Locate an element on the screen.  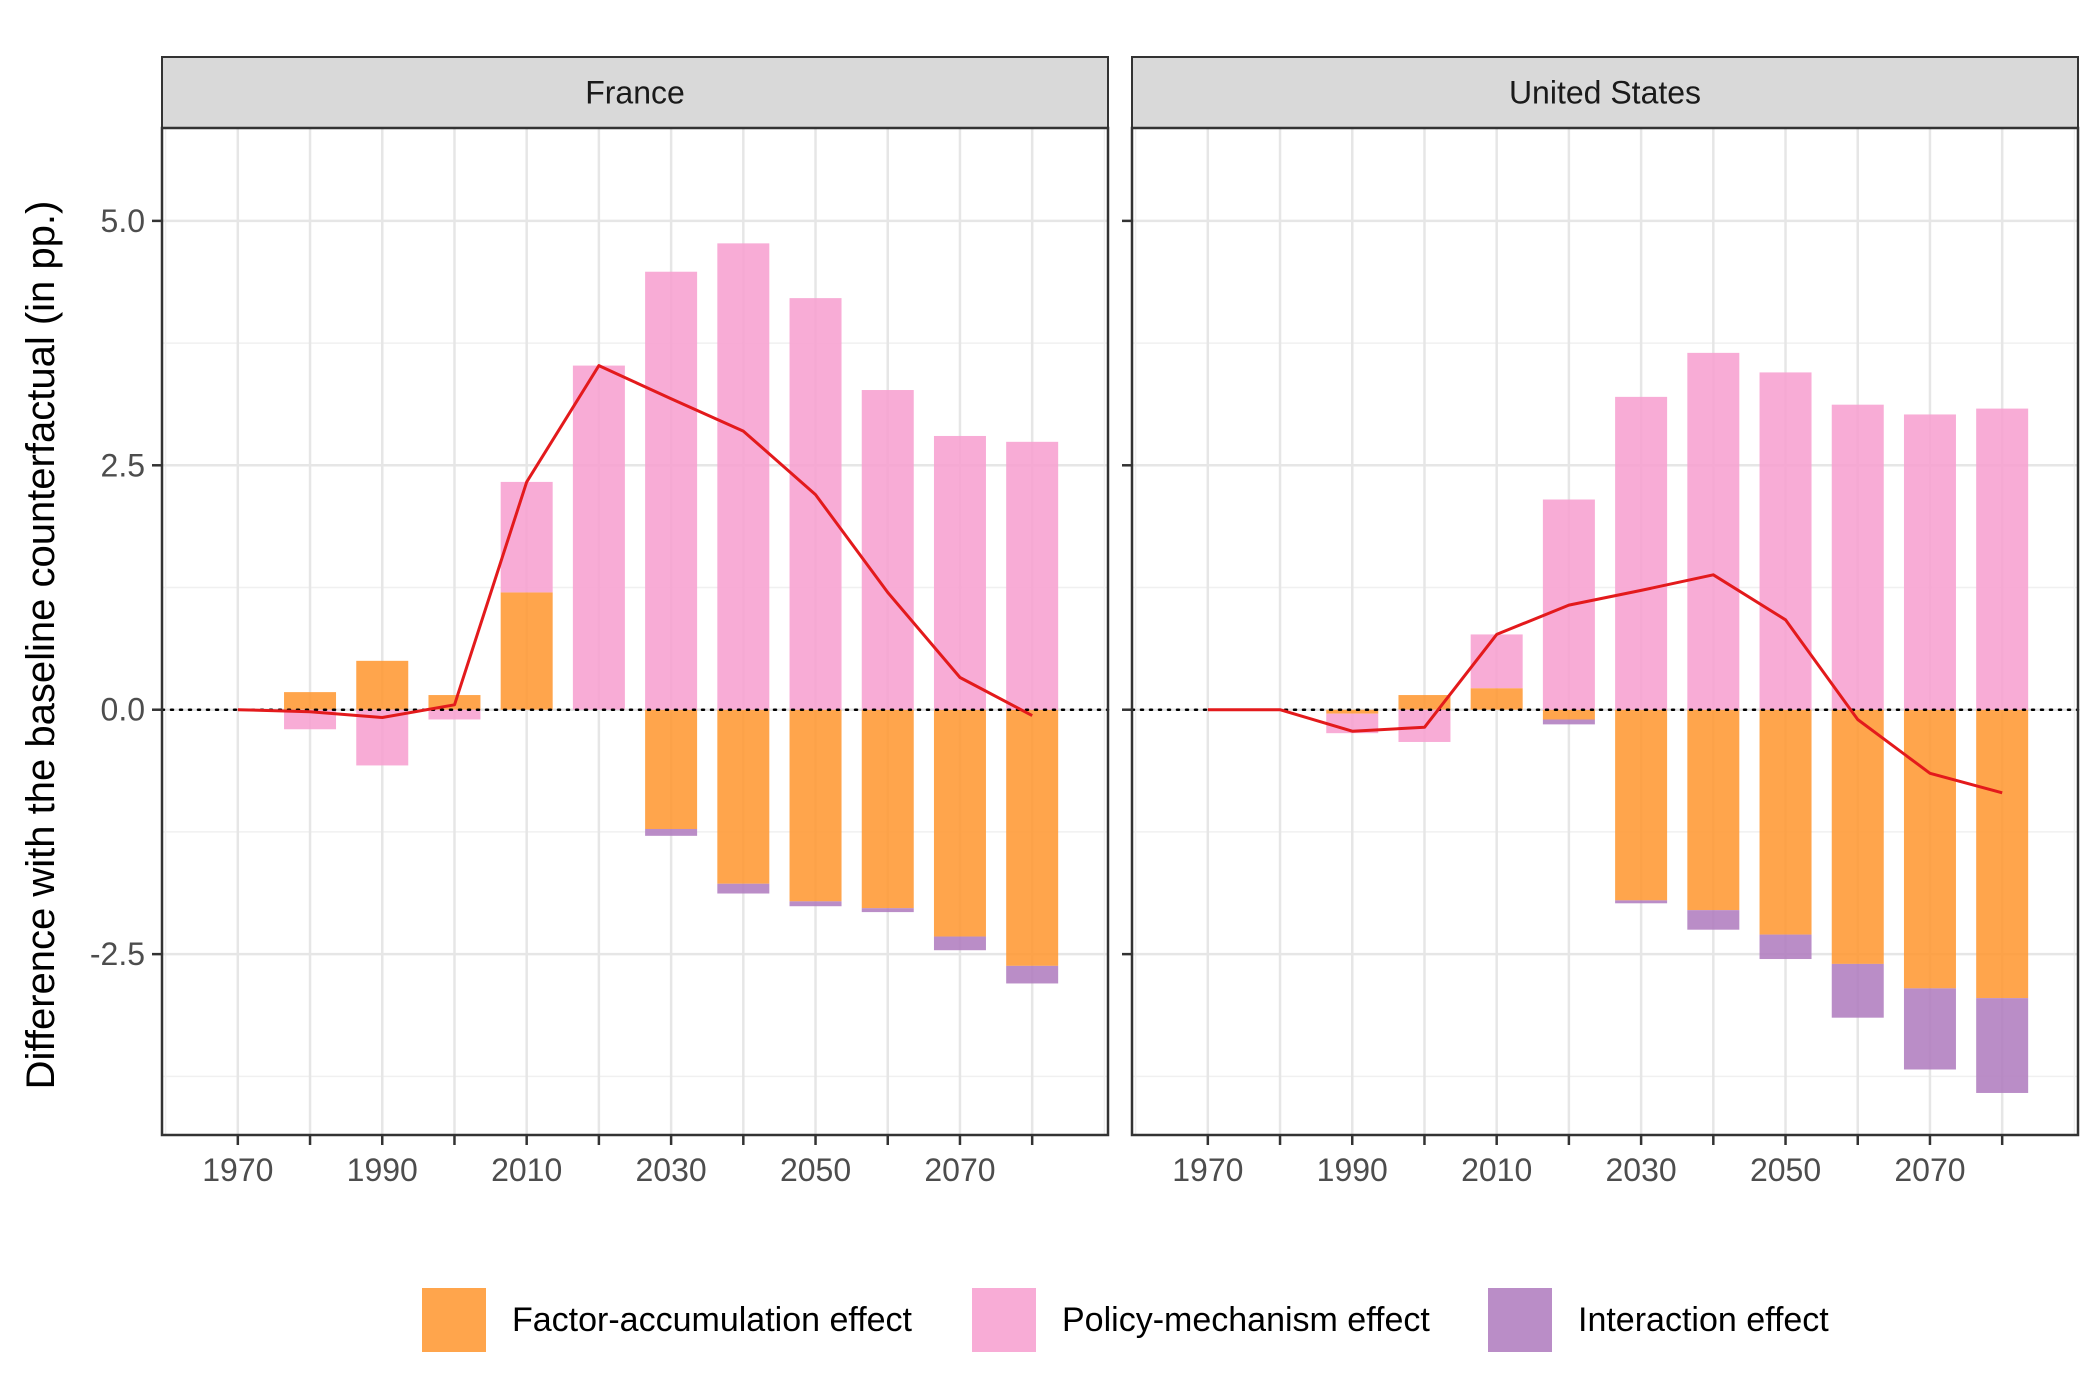
bar-policy-2000 is located at coordinates (454, 714).